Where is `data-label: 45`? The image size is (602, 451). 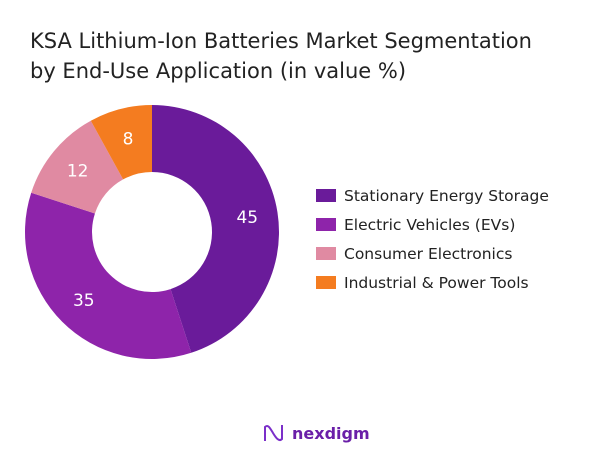
data-label: 45 is located at coordinates (247, 218).